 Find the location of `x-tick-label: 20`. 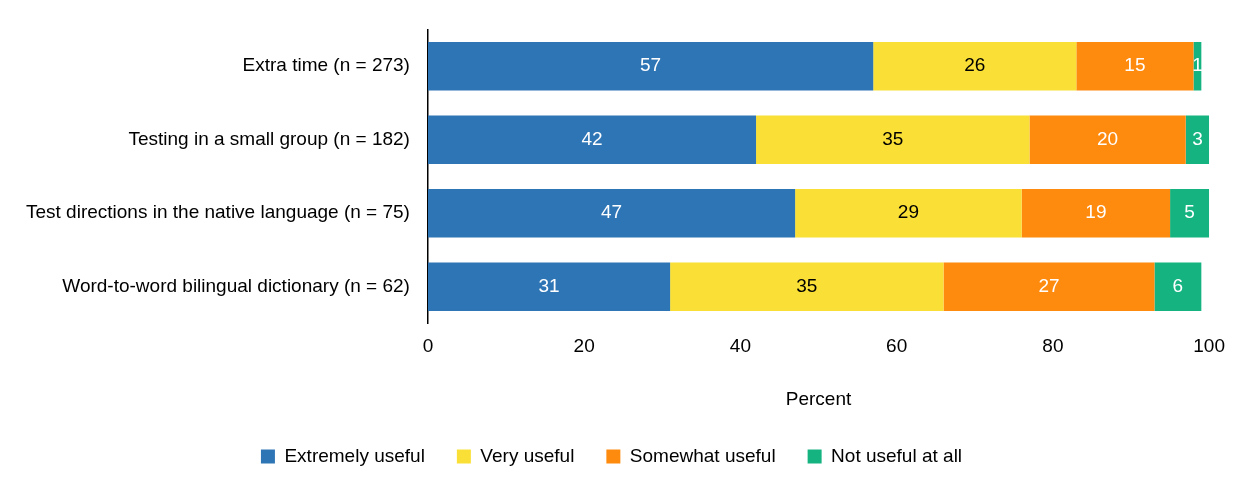

x-tick-label: 20 is located at coordinates (584, 346).